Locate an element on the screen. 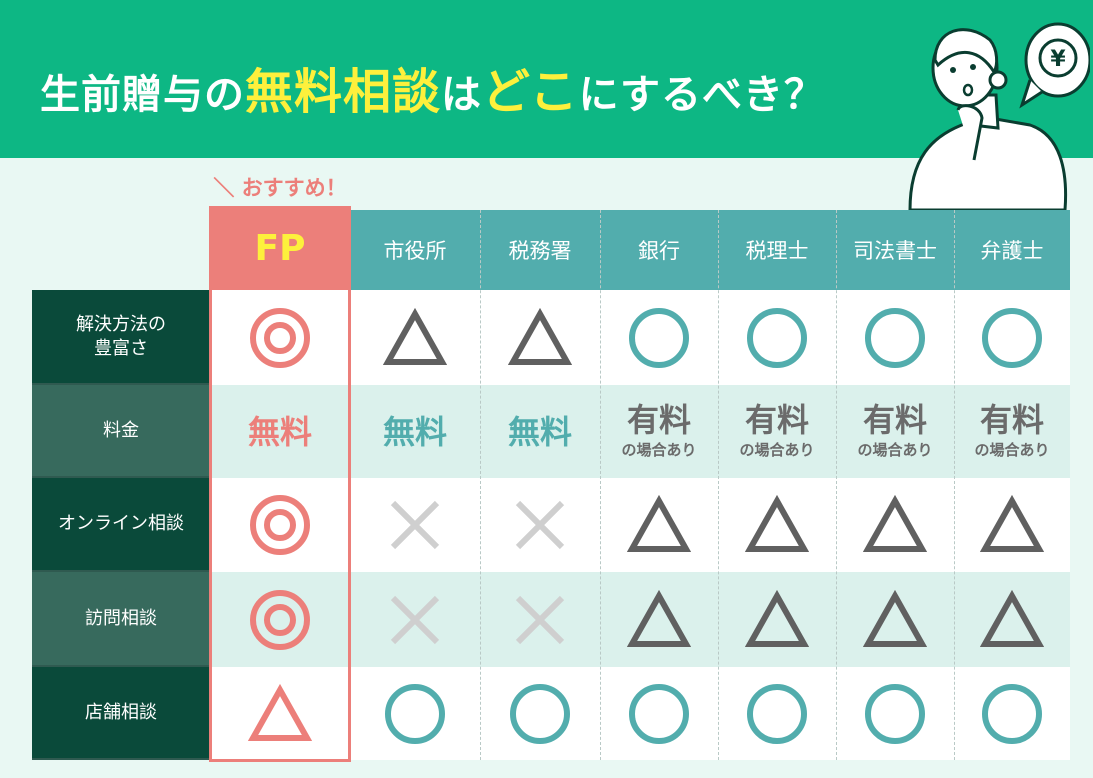  column-header-4: 税理士 is located at coordinates (777, 250).